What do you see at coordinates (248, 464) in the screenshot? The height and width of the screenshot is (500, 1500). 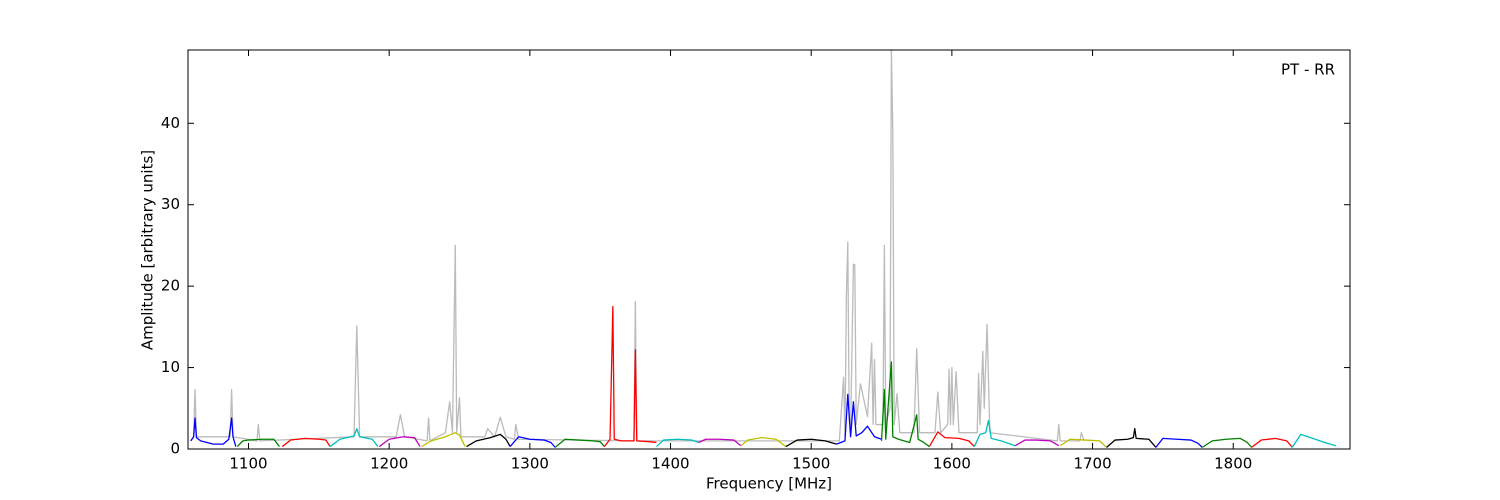 I see `x-tick-label: 1100` at bounding box center [248, 464].